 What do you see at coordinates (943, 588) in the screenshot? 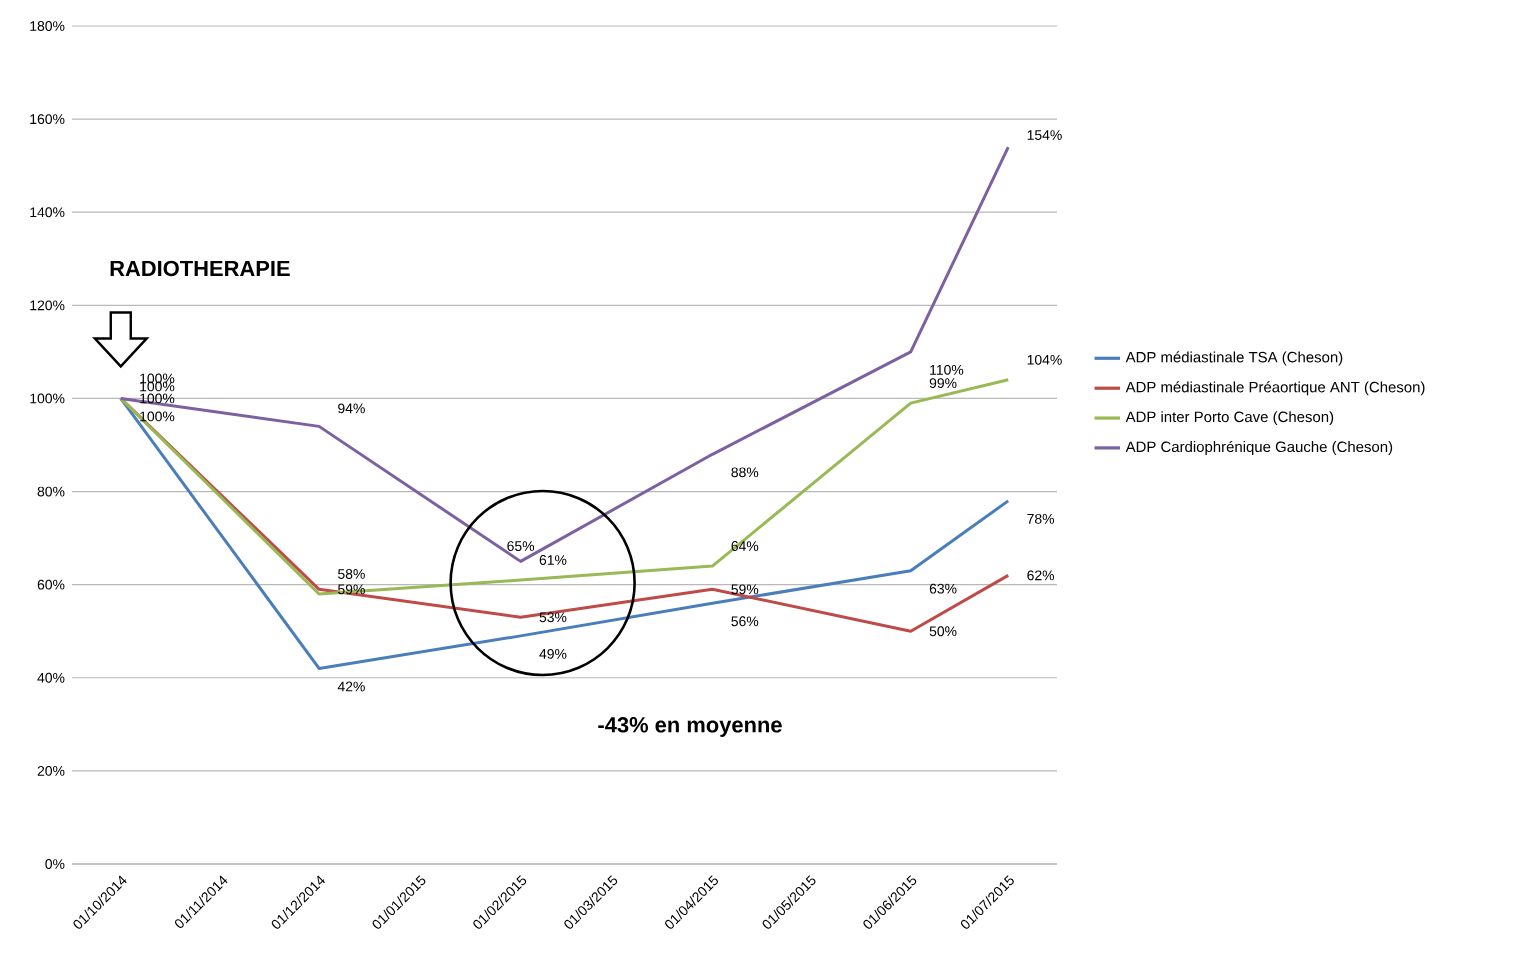
I see `data-label: 63%` at bounding box center [943, 588].